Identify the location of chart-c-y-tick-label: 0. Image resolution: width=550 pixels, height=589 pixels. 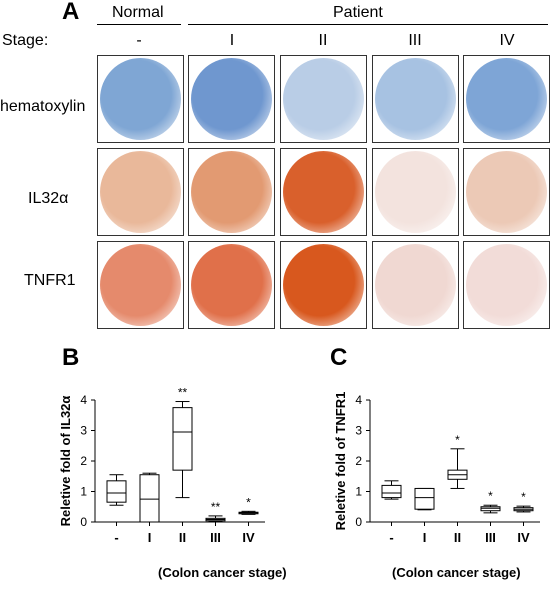
(358, 522).